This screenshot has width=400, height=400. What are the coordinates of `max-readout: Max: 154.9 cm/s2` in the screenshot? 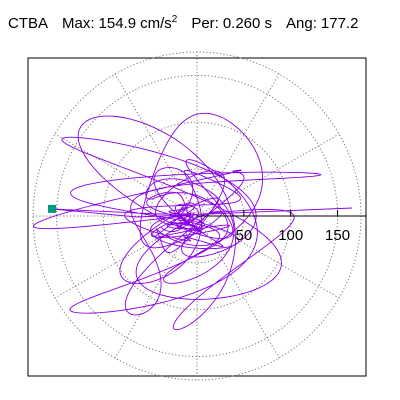 It's located at (120, 23).